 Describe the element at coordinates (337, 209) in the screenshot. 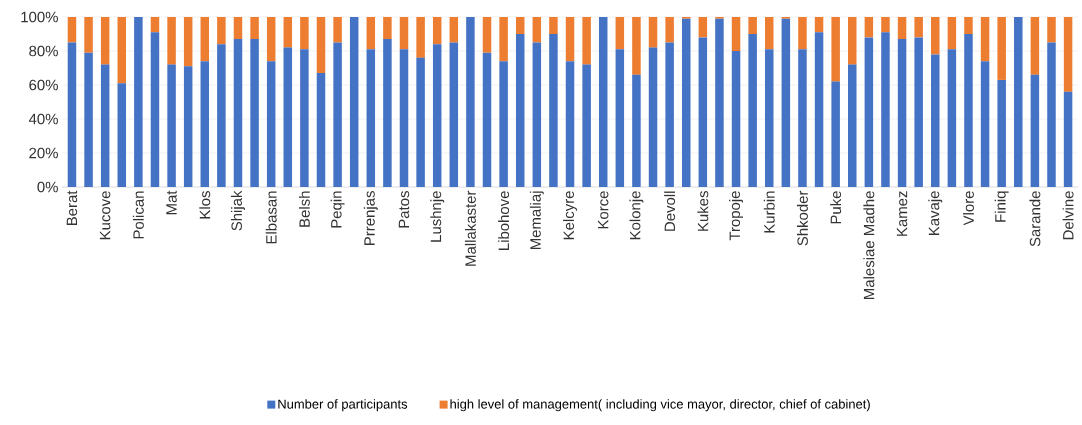

I see `x-tick-label: Peqin` at that location.